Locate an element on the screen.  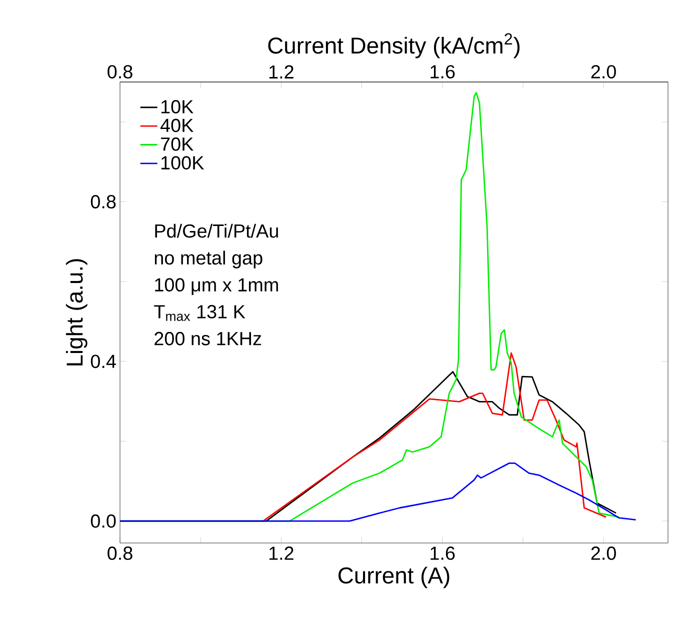
annotation: T$_{max}$ 131 K is located at coordinates (200, 313).